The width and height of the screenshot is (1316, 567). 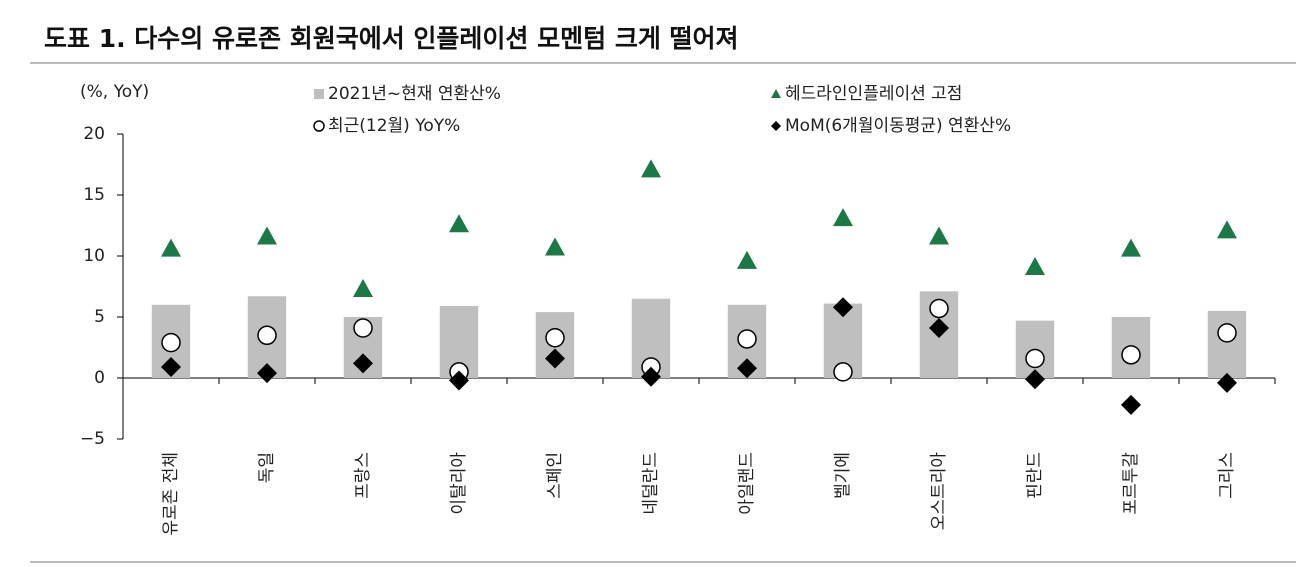 What do you see at coordinates (459, 483) in the screenshot?
I see `x-tick-label: 이탈리아` at bounding box center [459, 483].